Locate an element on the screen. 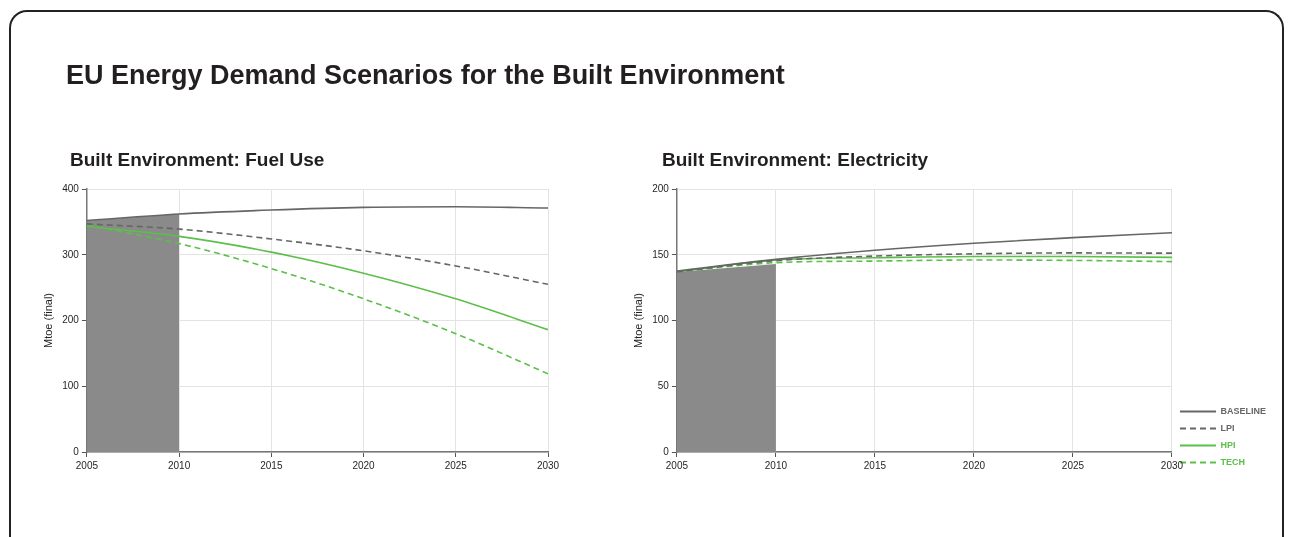  legend-label: BASELINE is located at coordinates (1243, 410).